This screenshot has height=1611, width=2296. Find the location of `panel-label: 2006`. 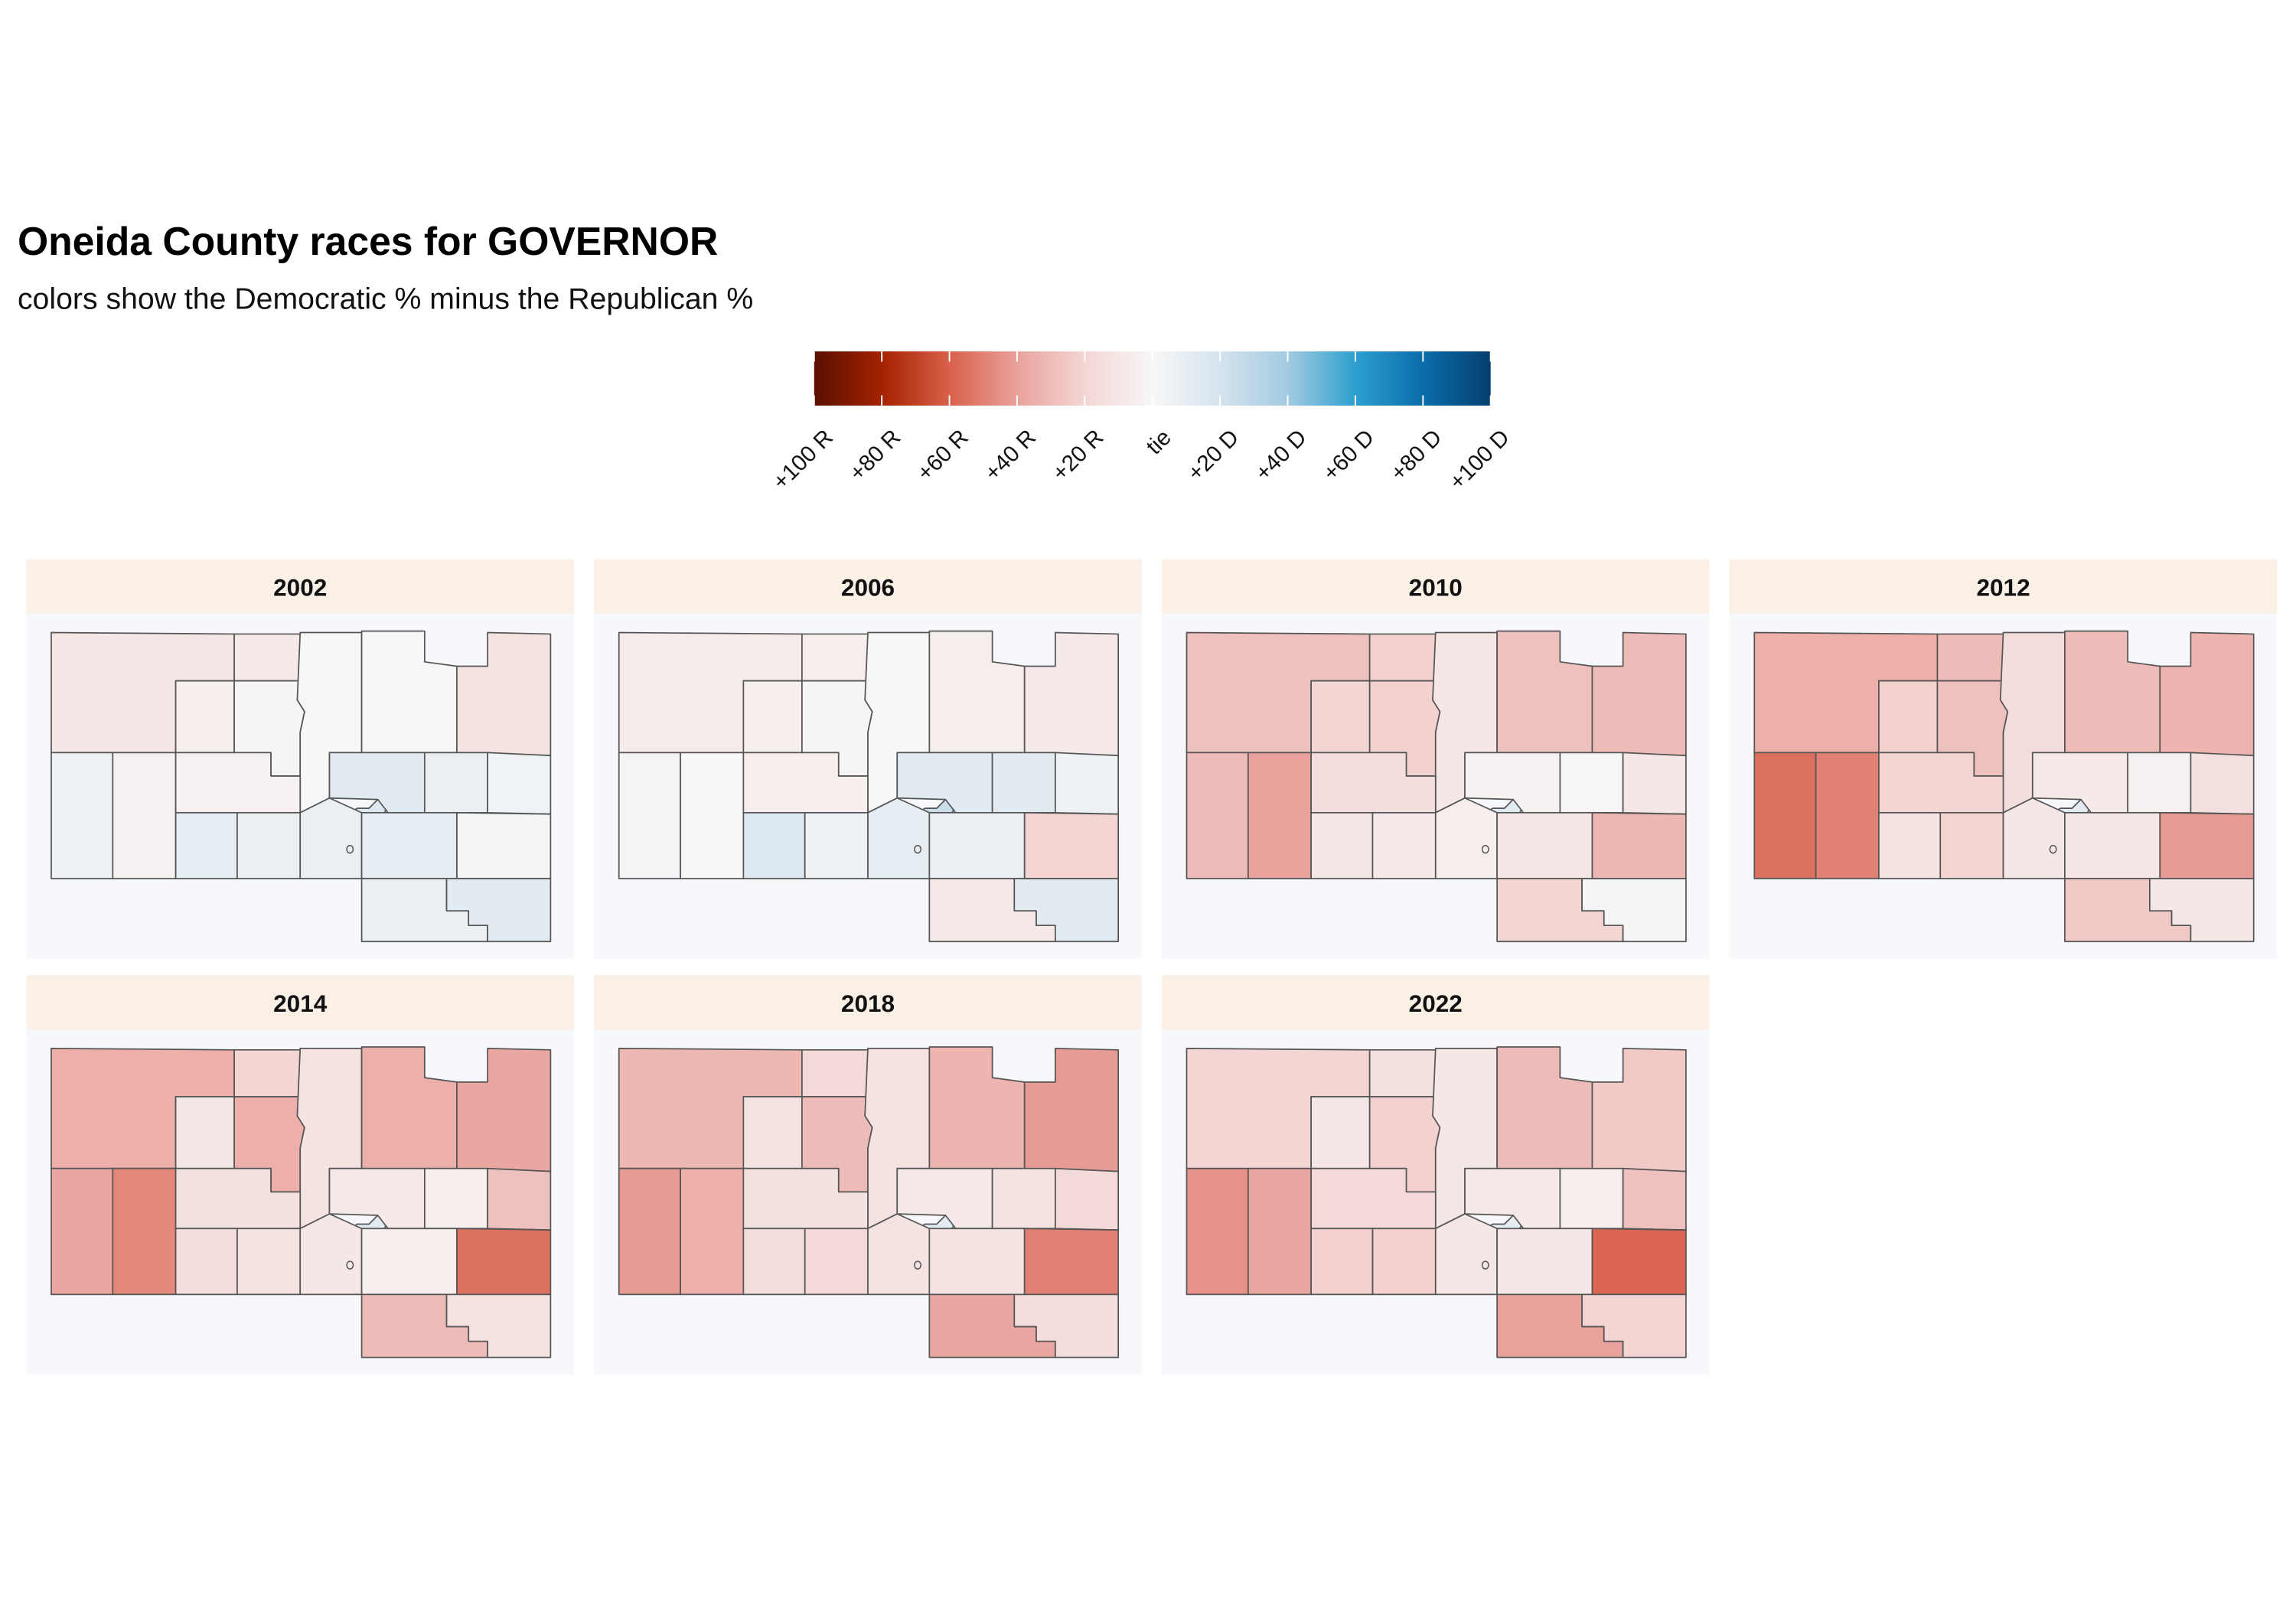

panel-label: 2006 is located at coordinates (868, 588).